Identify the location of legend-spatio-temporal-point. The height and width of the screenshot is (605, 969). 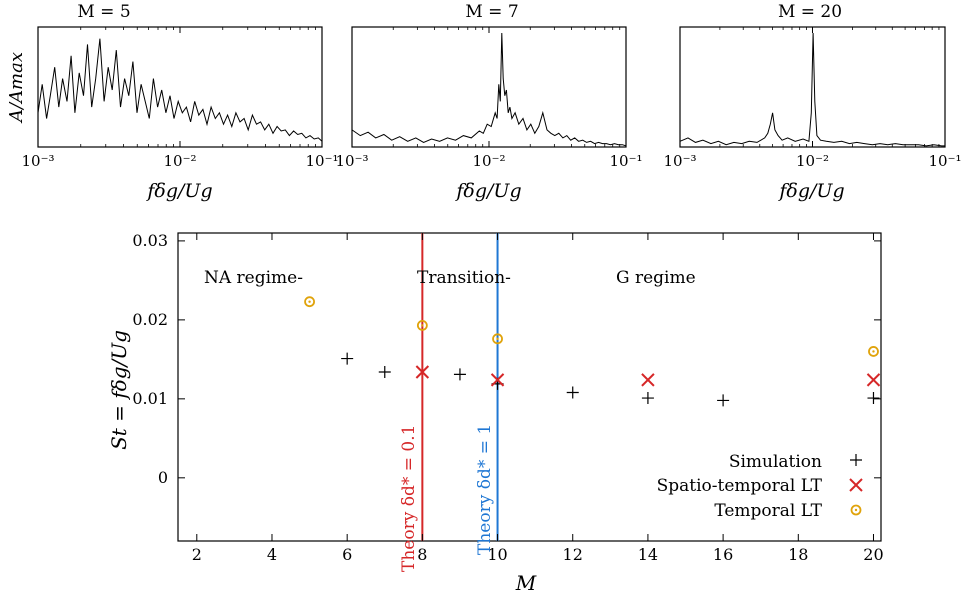
(856, 485).